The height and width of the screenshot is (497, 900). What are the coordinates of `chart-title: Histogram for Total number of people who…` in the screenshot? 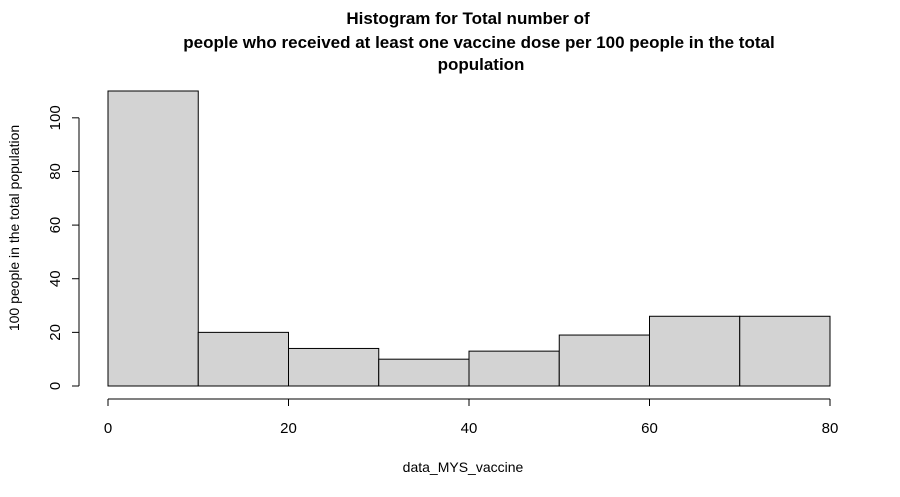 It's located at (478, 41).